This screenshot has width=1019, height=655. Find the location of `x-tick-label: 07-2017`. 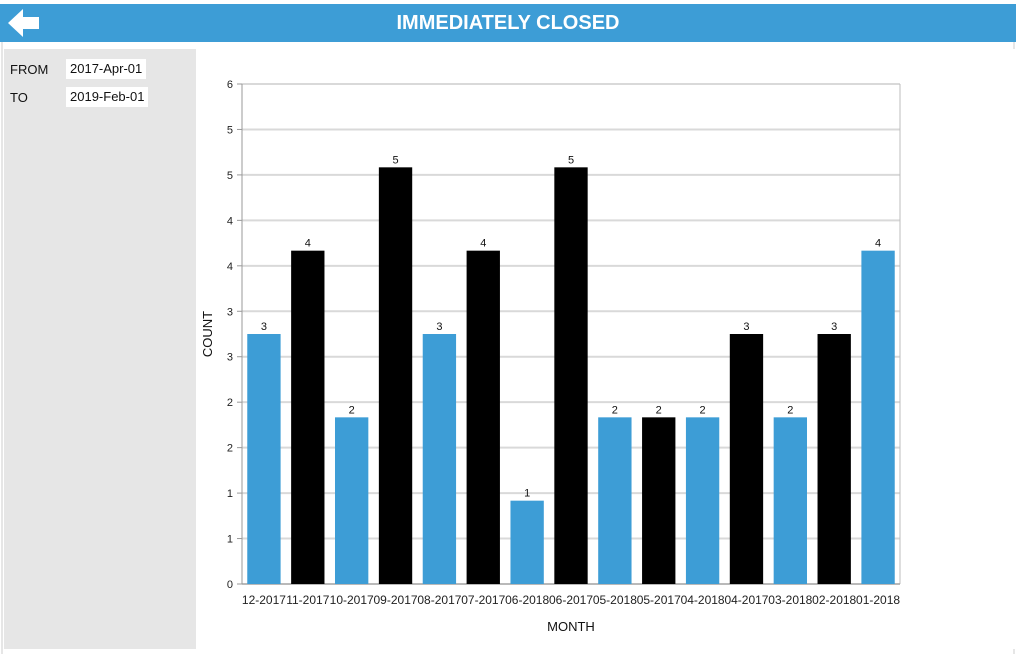

x-tick-label: 07-2017 is located at coordinates (483, 600).